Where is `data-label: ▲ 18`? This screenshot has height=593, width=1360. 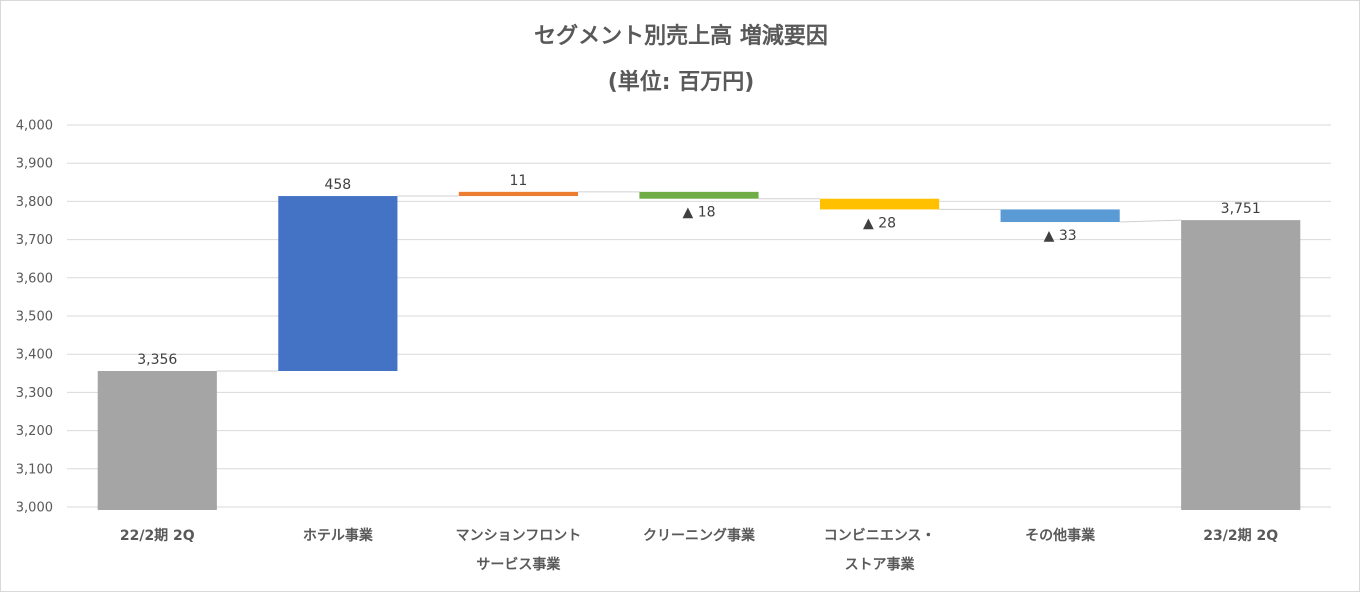
data-label: ▲ 18 is located at coordinates (698, 213).